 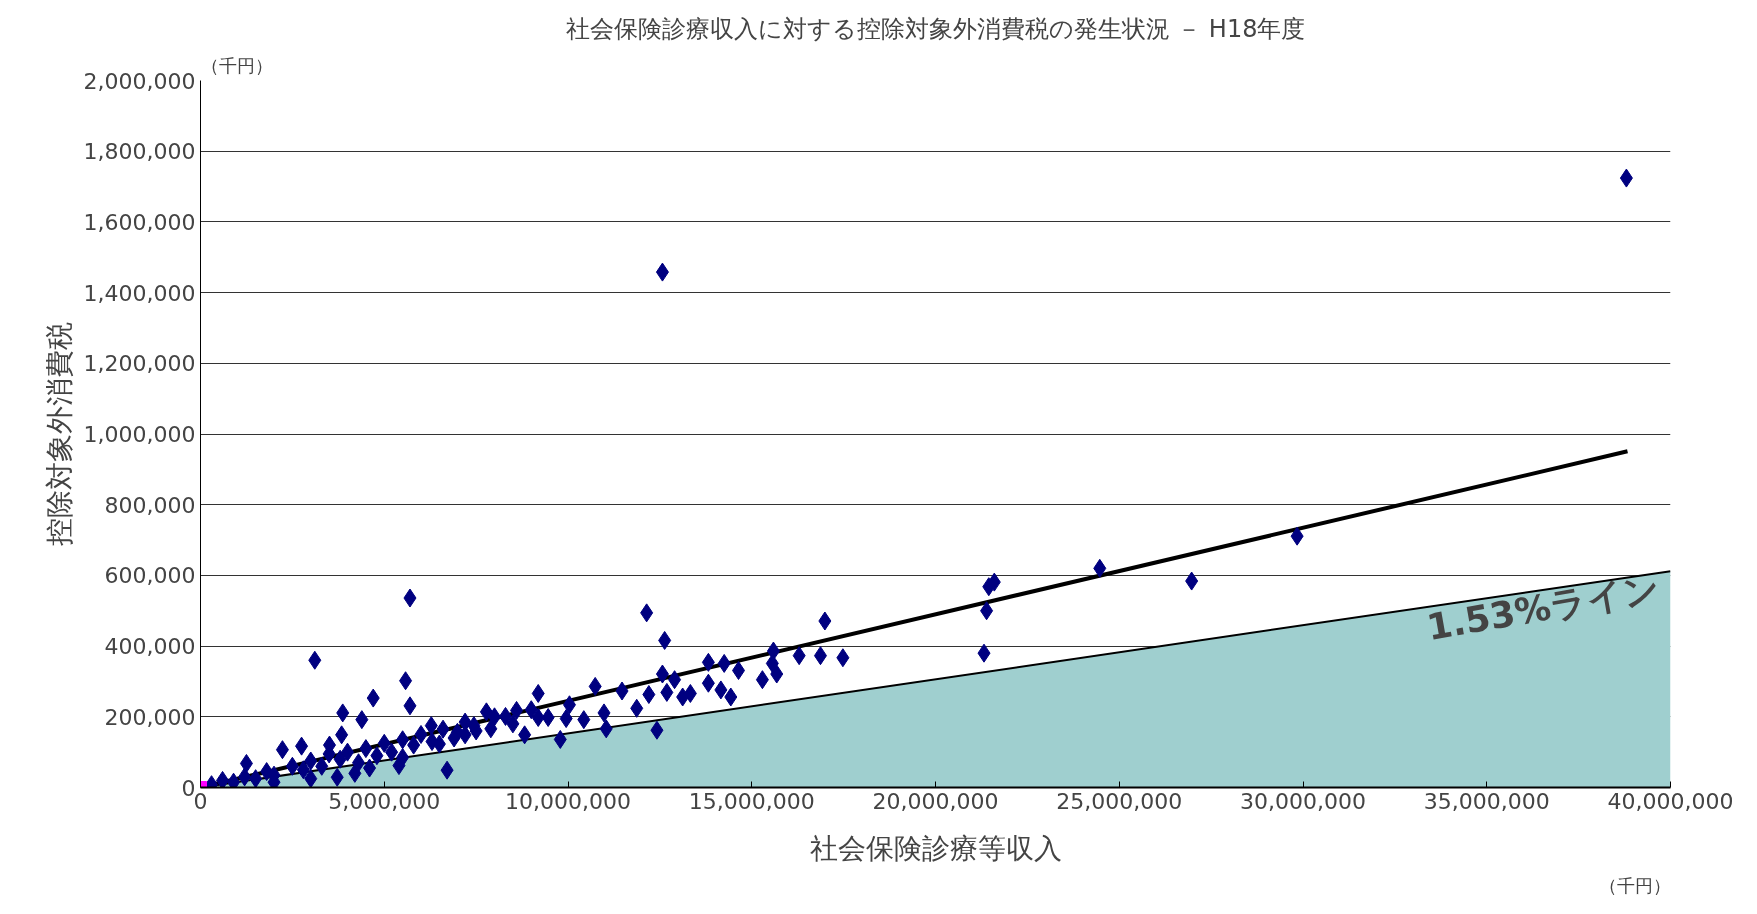 What do you see at coordinates (150, 647) in the screenshot?
I see `y-tick-label: 400,000` at bounding box center [150, 647].